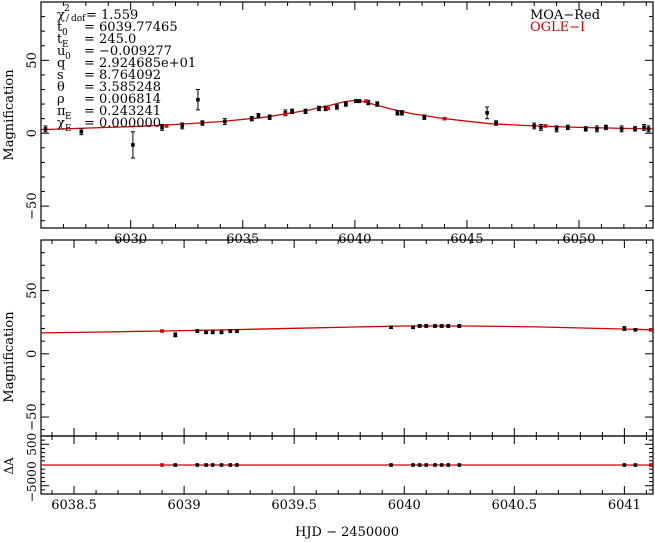 The image size is (655, 542). I want to click on svg-text: u, so click(61, 51).